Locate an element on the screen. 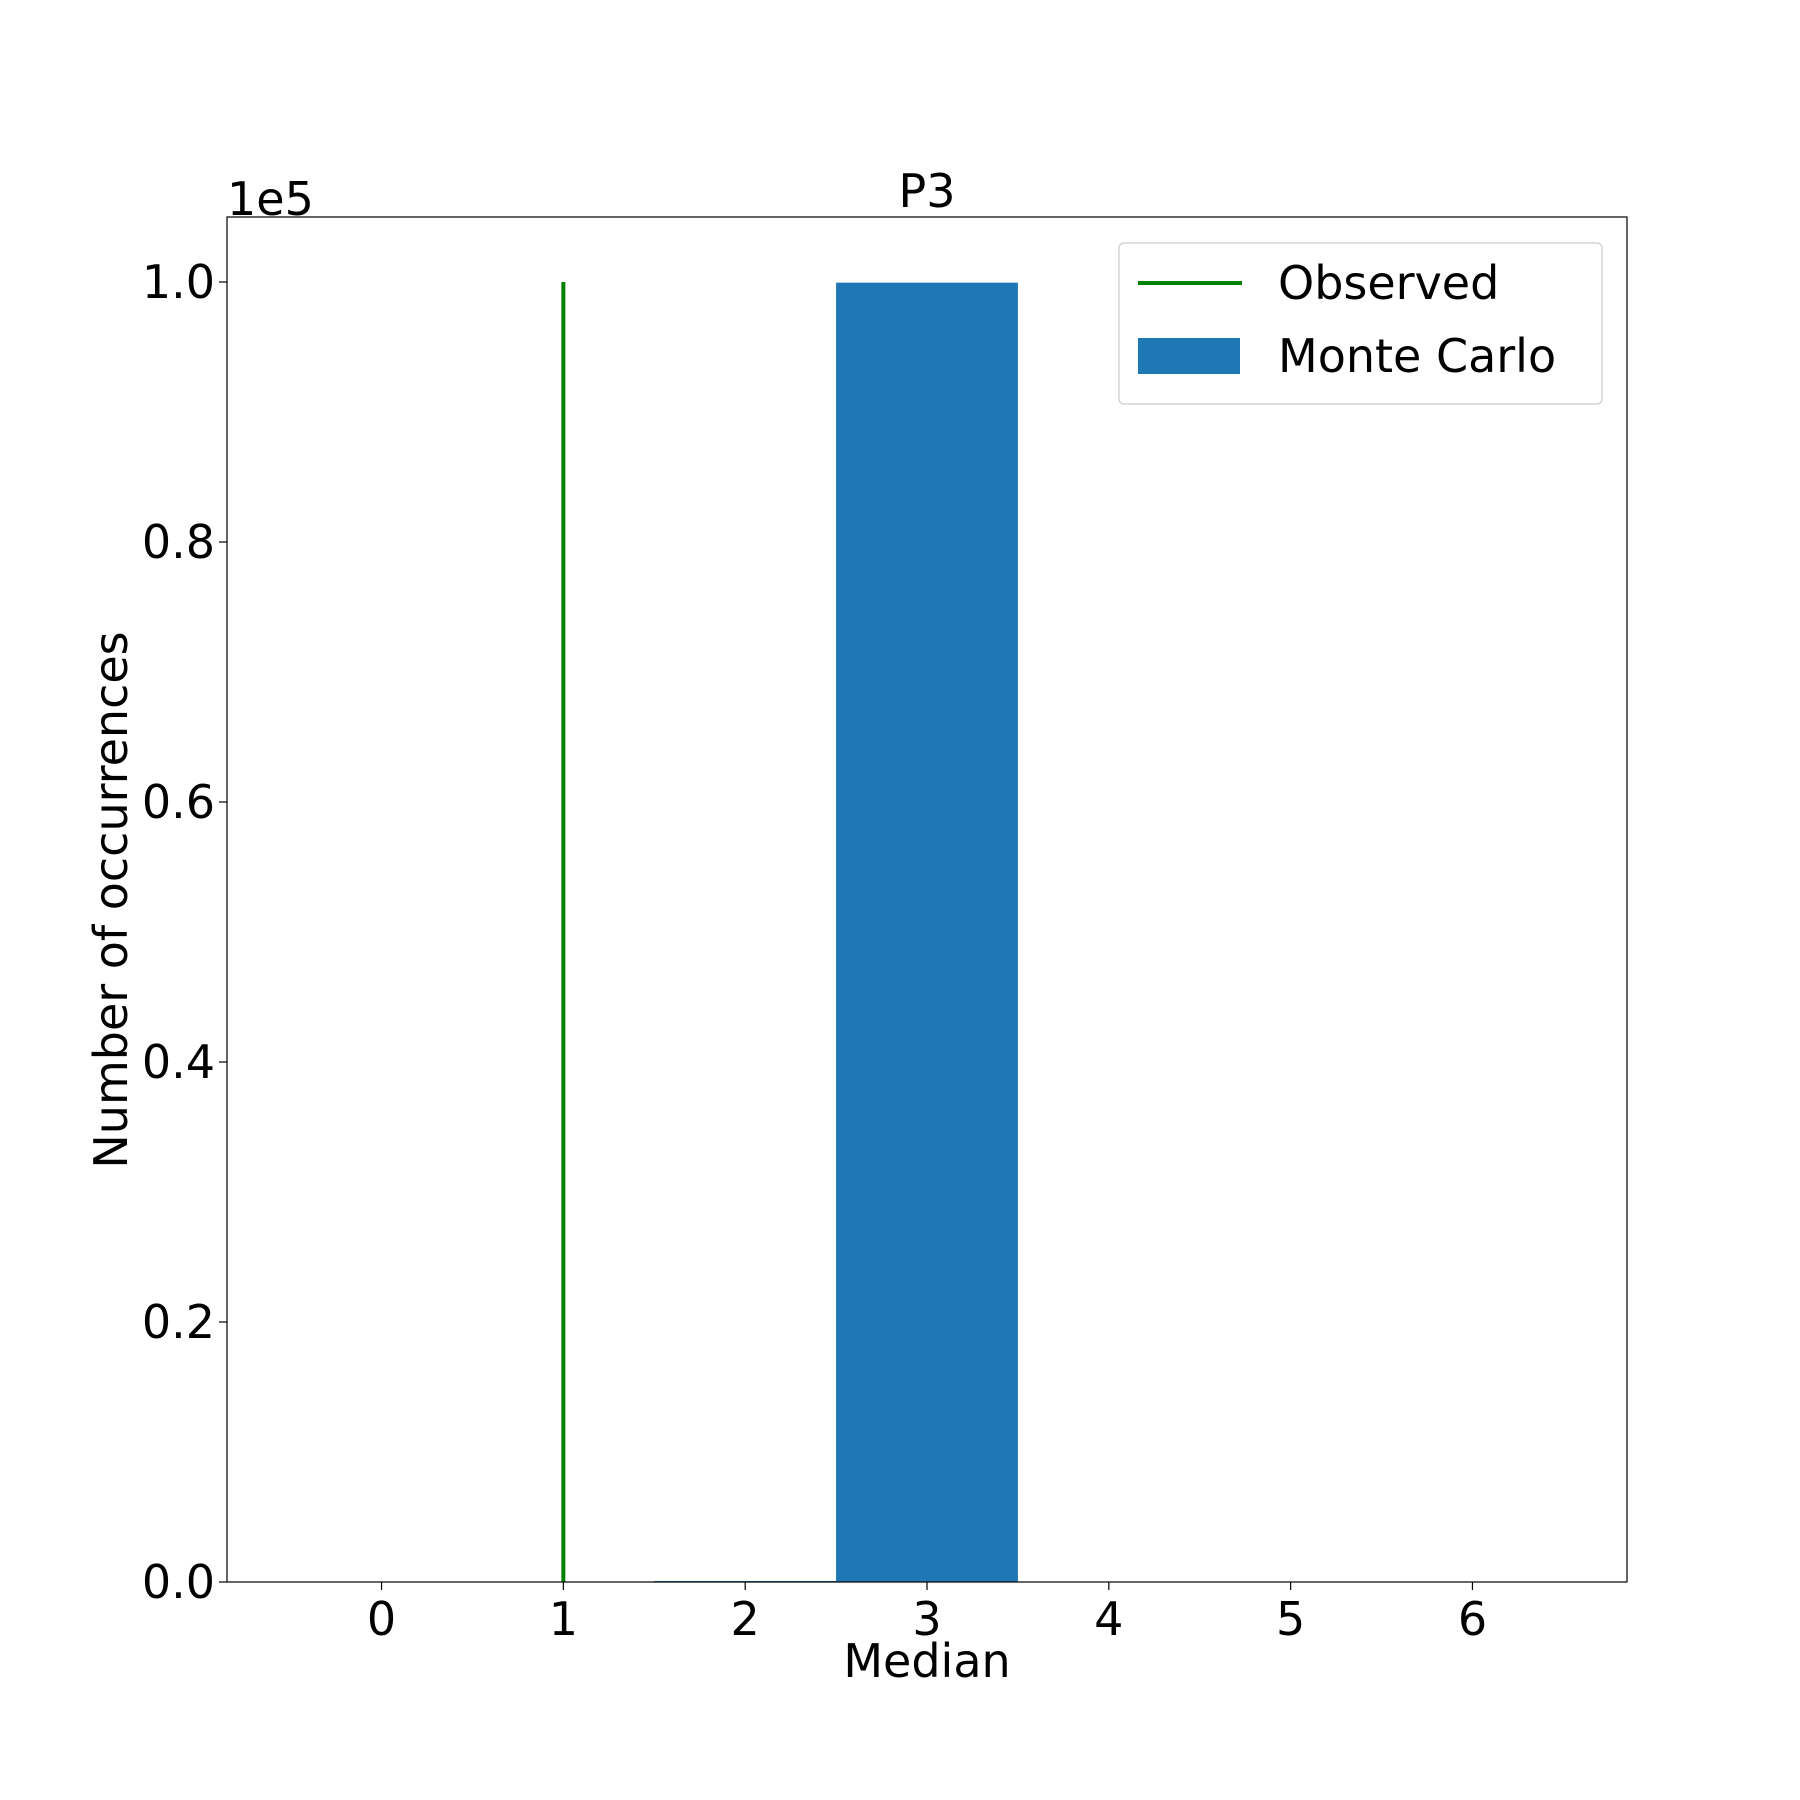 The height and width of the screenshot is (1800, 1800). x-axis-ticks: 0 1 2 3 4 5 6 is located at coordinates (927, 1614).